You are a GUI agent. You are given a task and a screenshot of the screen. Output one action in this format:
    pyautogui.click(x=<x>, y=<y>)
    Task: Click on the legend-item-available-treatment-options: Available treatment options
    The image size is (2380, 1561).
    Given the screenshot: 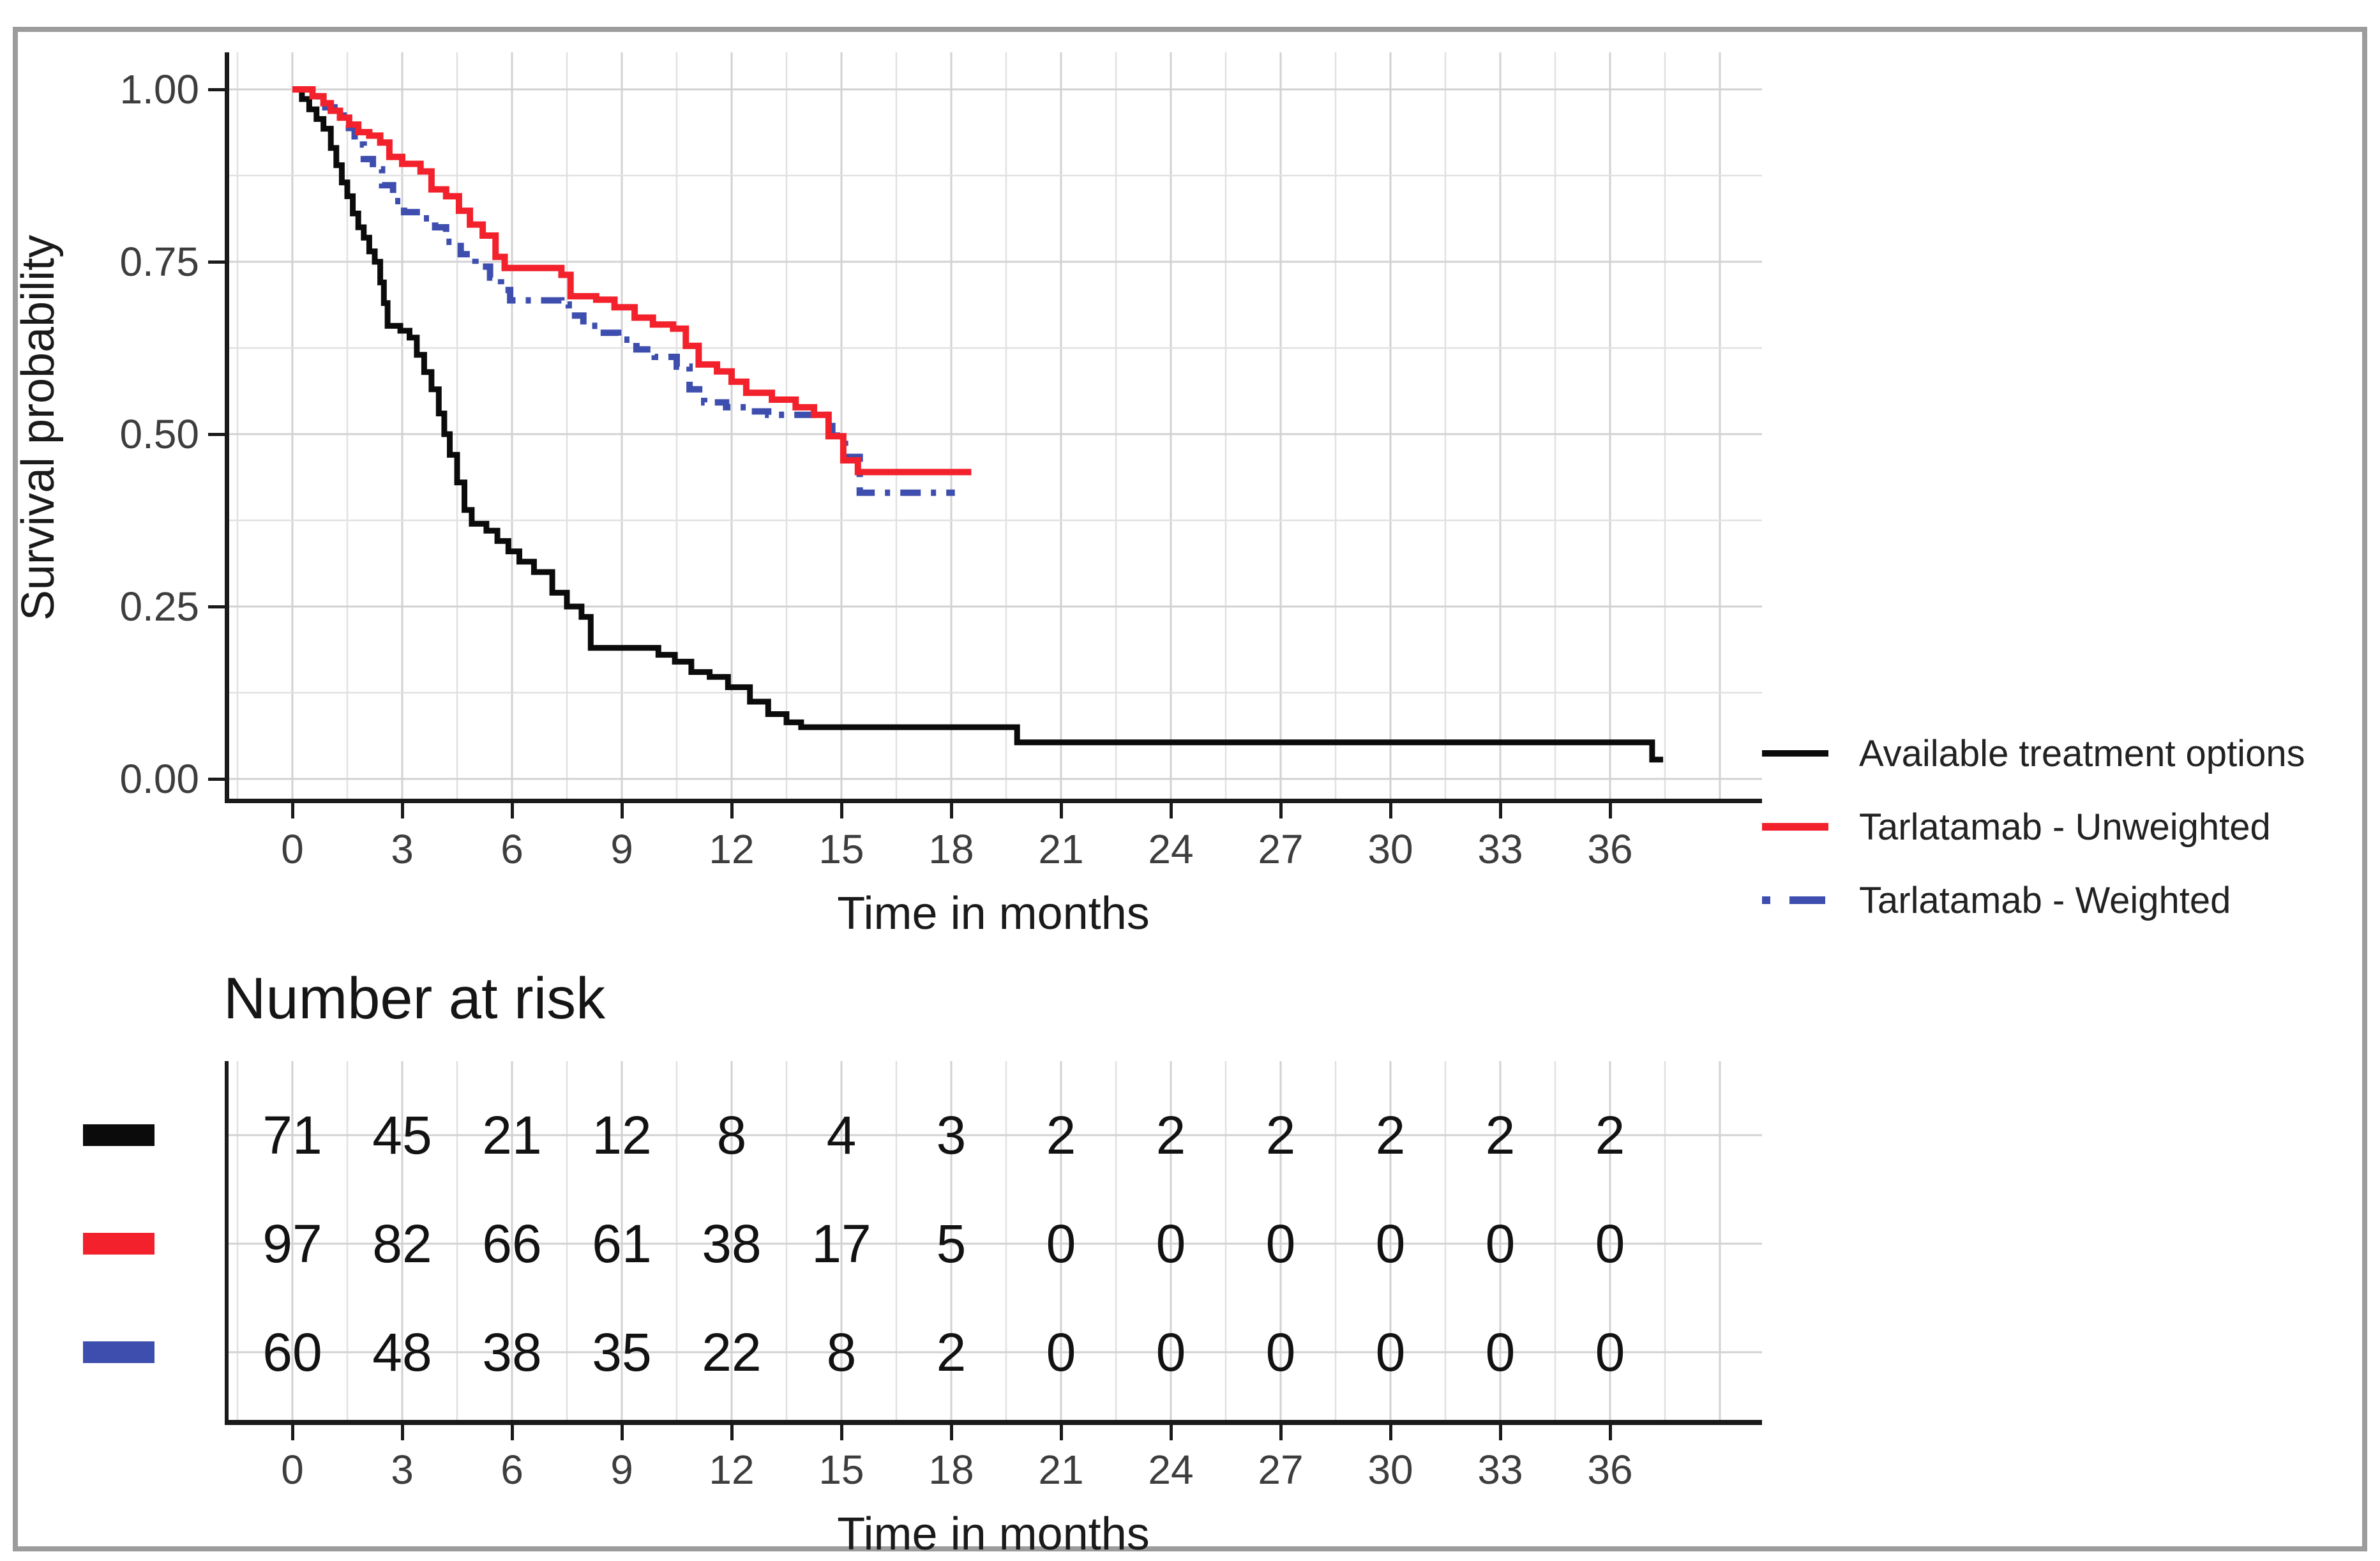 What is the action you would take?
    pyautogui.click(x=2033, y=753)
    